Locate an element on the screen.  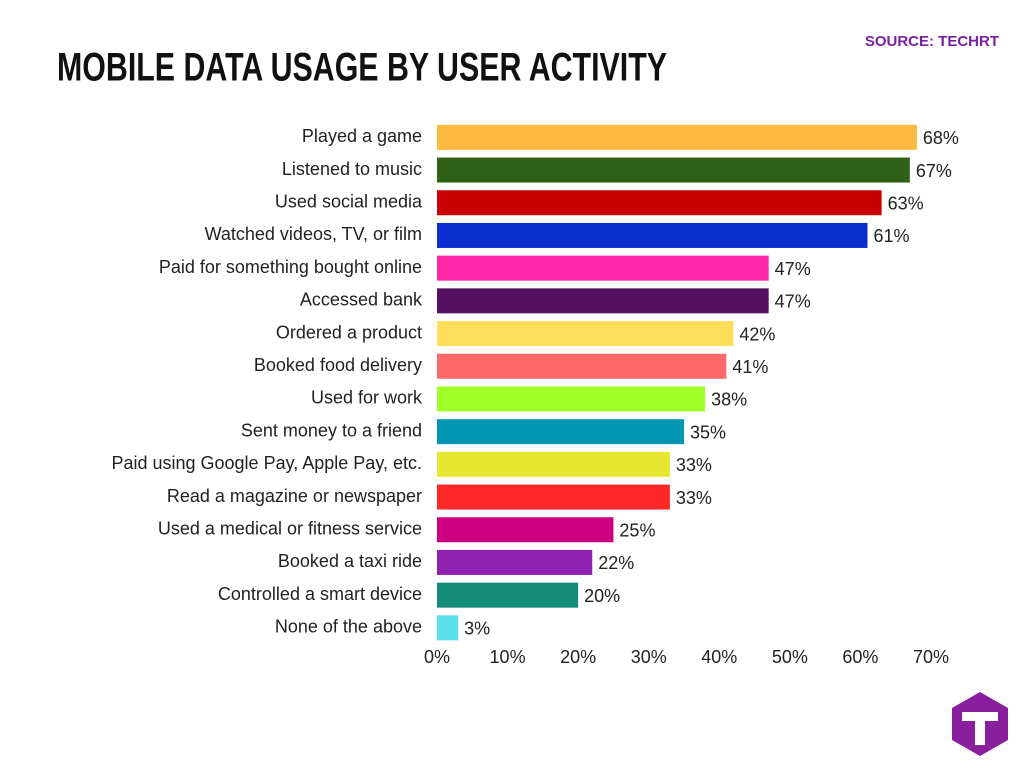
y-tick-label: Used a medical or fitness service is located at coordinates (290, 529).